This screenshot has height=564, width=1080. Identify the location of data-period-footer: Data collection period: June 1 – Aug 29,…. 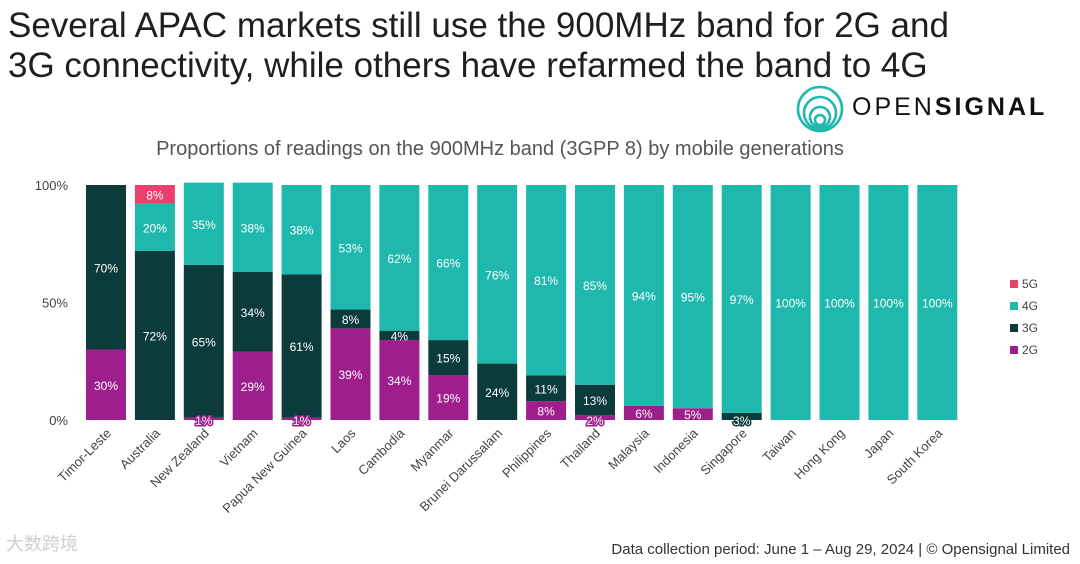
(840, 549).